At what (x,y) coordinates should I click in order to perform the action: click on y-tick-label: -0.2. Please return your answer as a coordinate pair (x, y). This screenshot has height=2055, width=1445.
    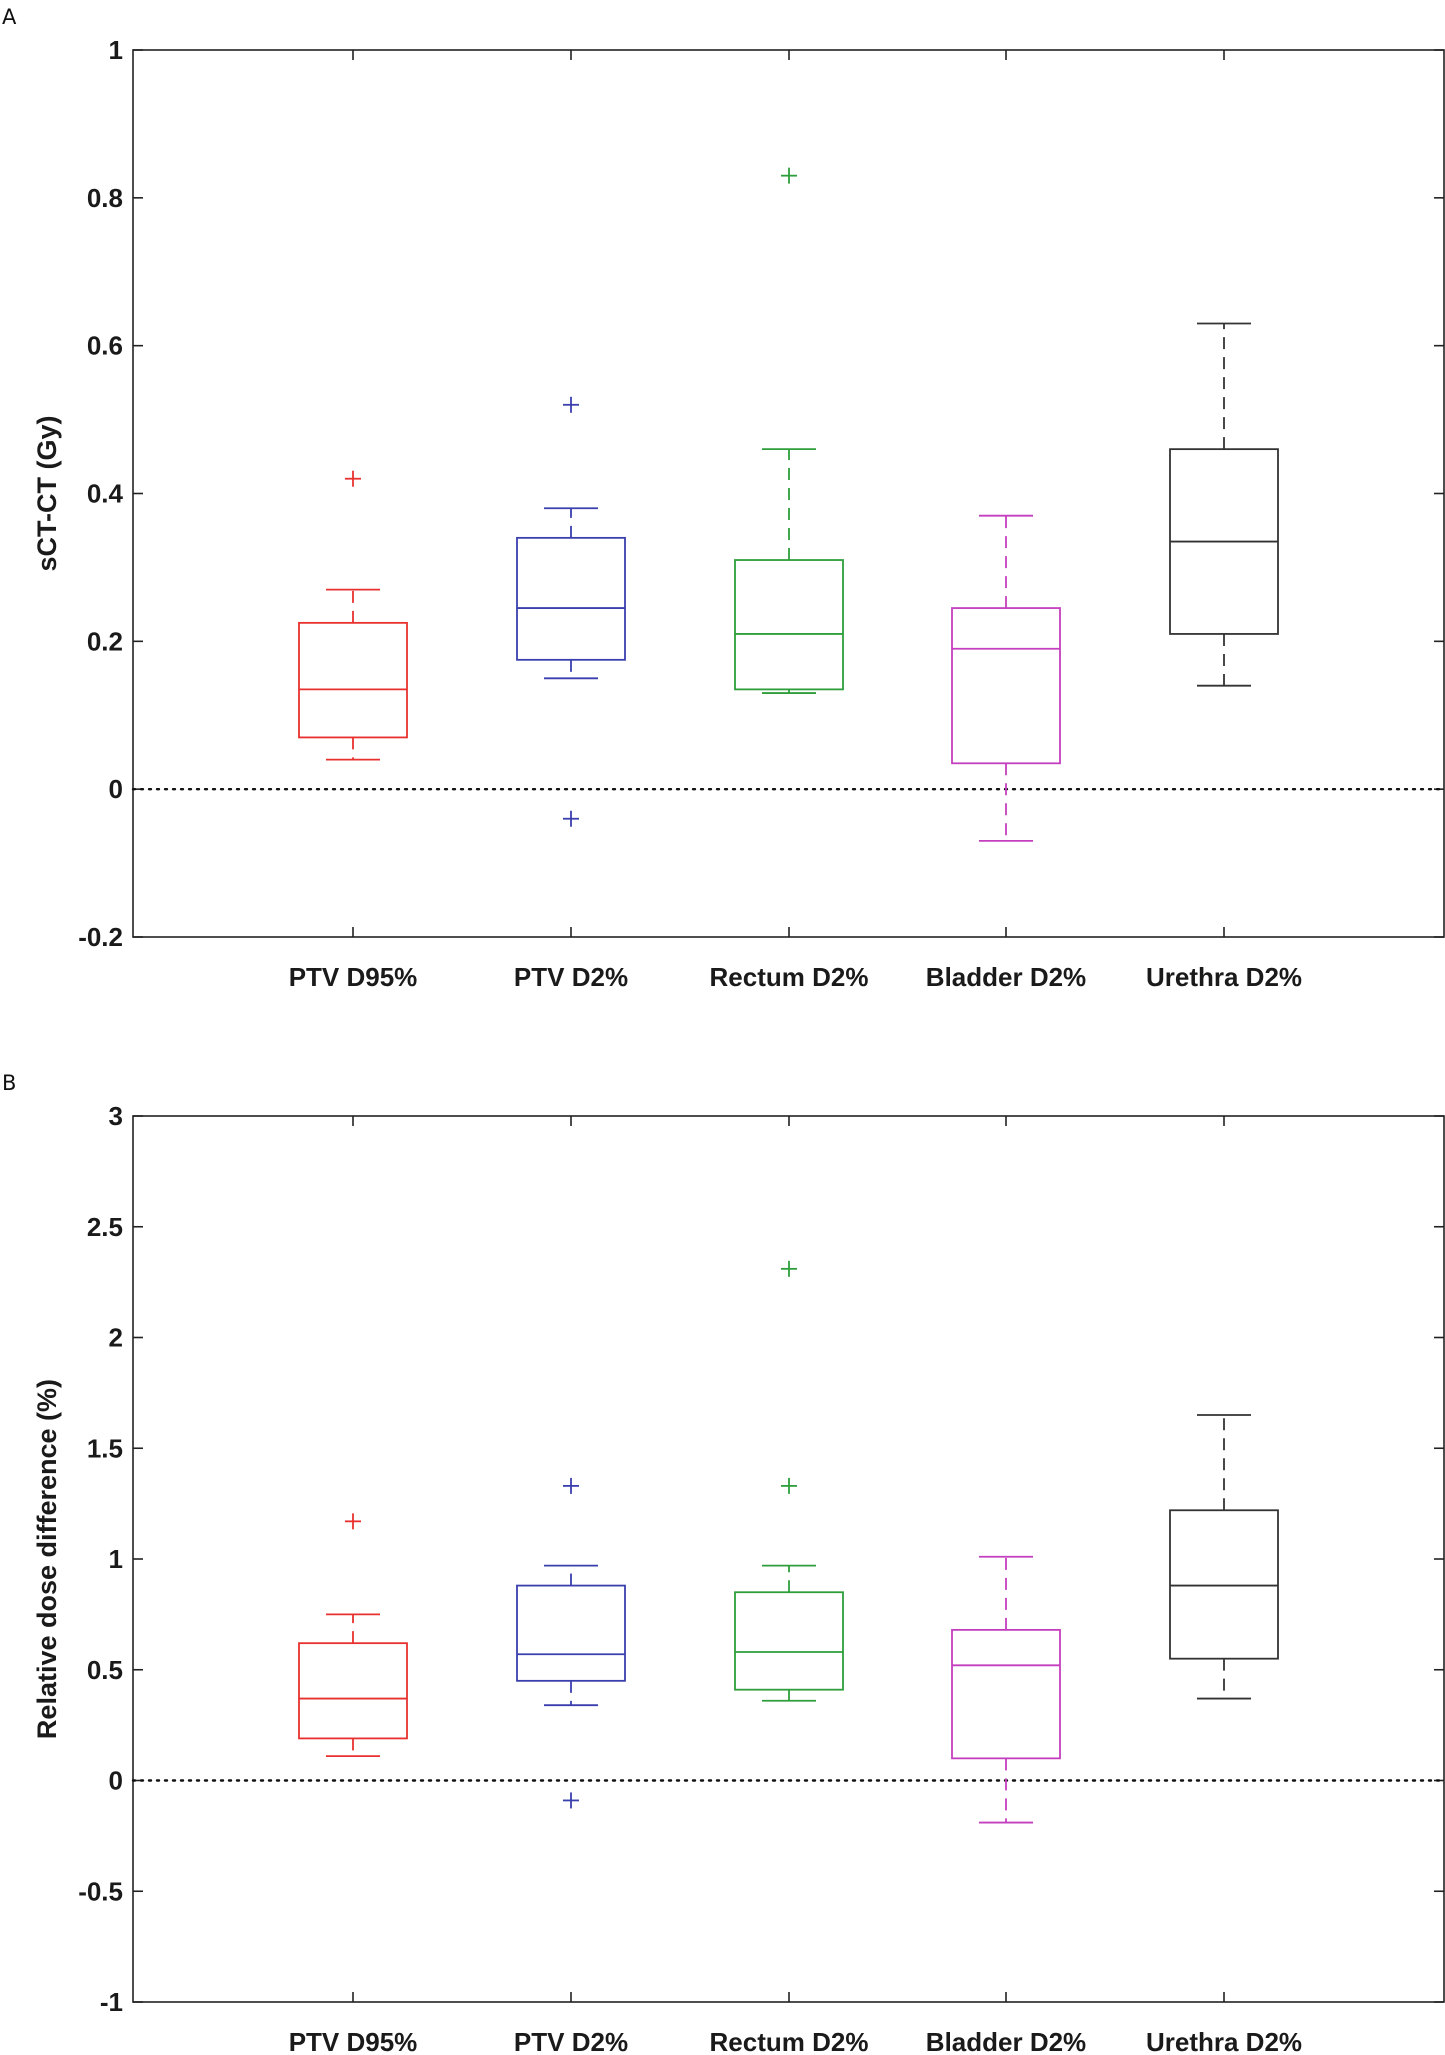
    Looking at the image, I should click on (100, 937).